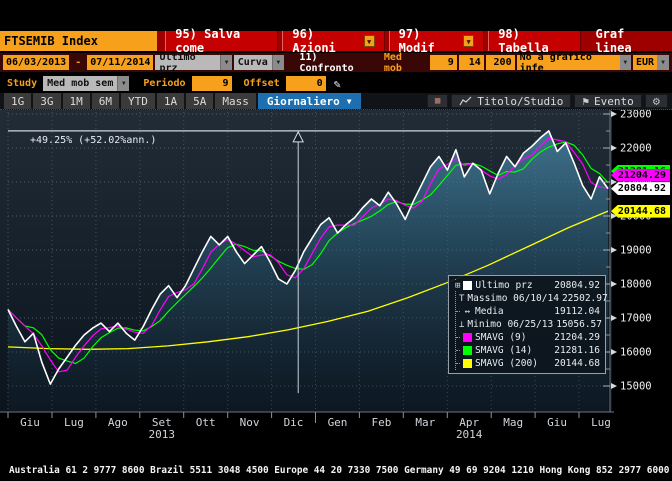 This screenshot has width=672, height=481. Describe the element at coordinates (640, 175) in the screenshot. I see `price-badge: 21204.29` at that location.